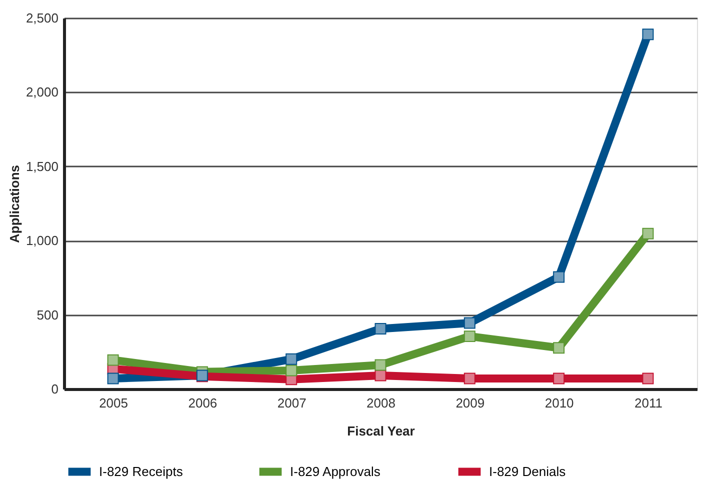  I want to click on x-tick-label: 2010, so click(559, 403).